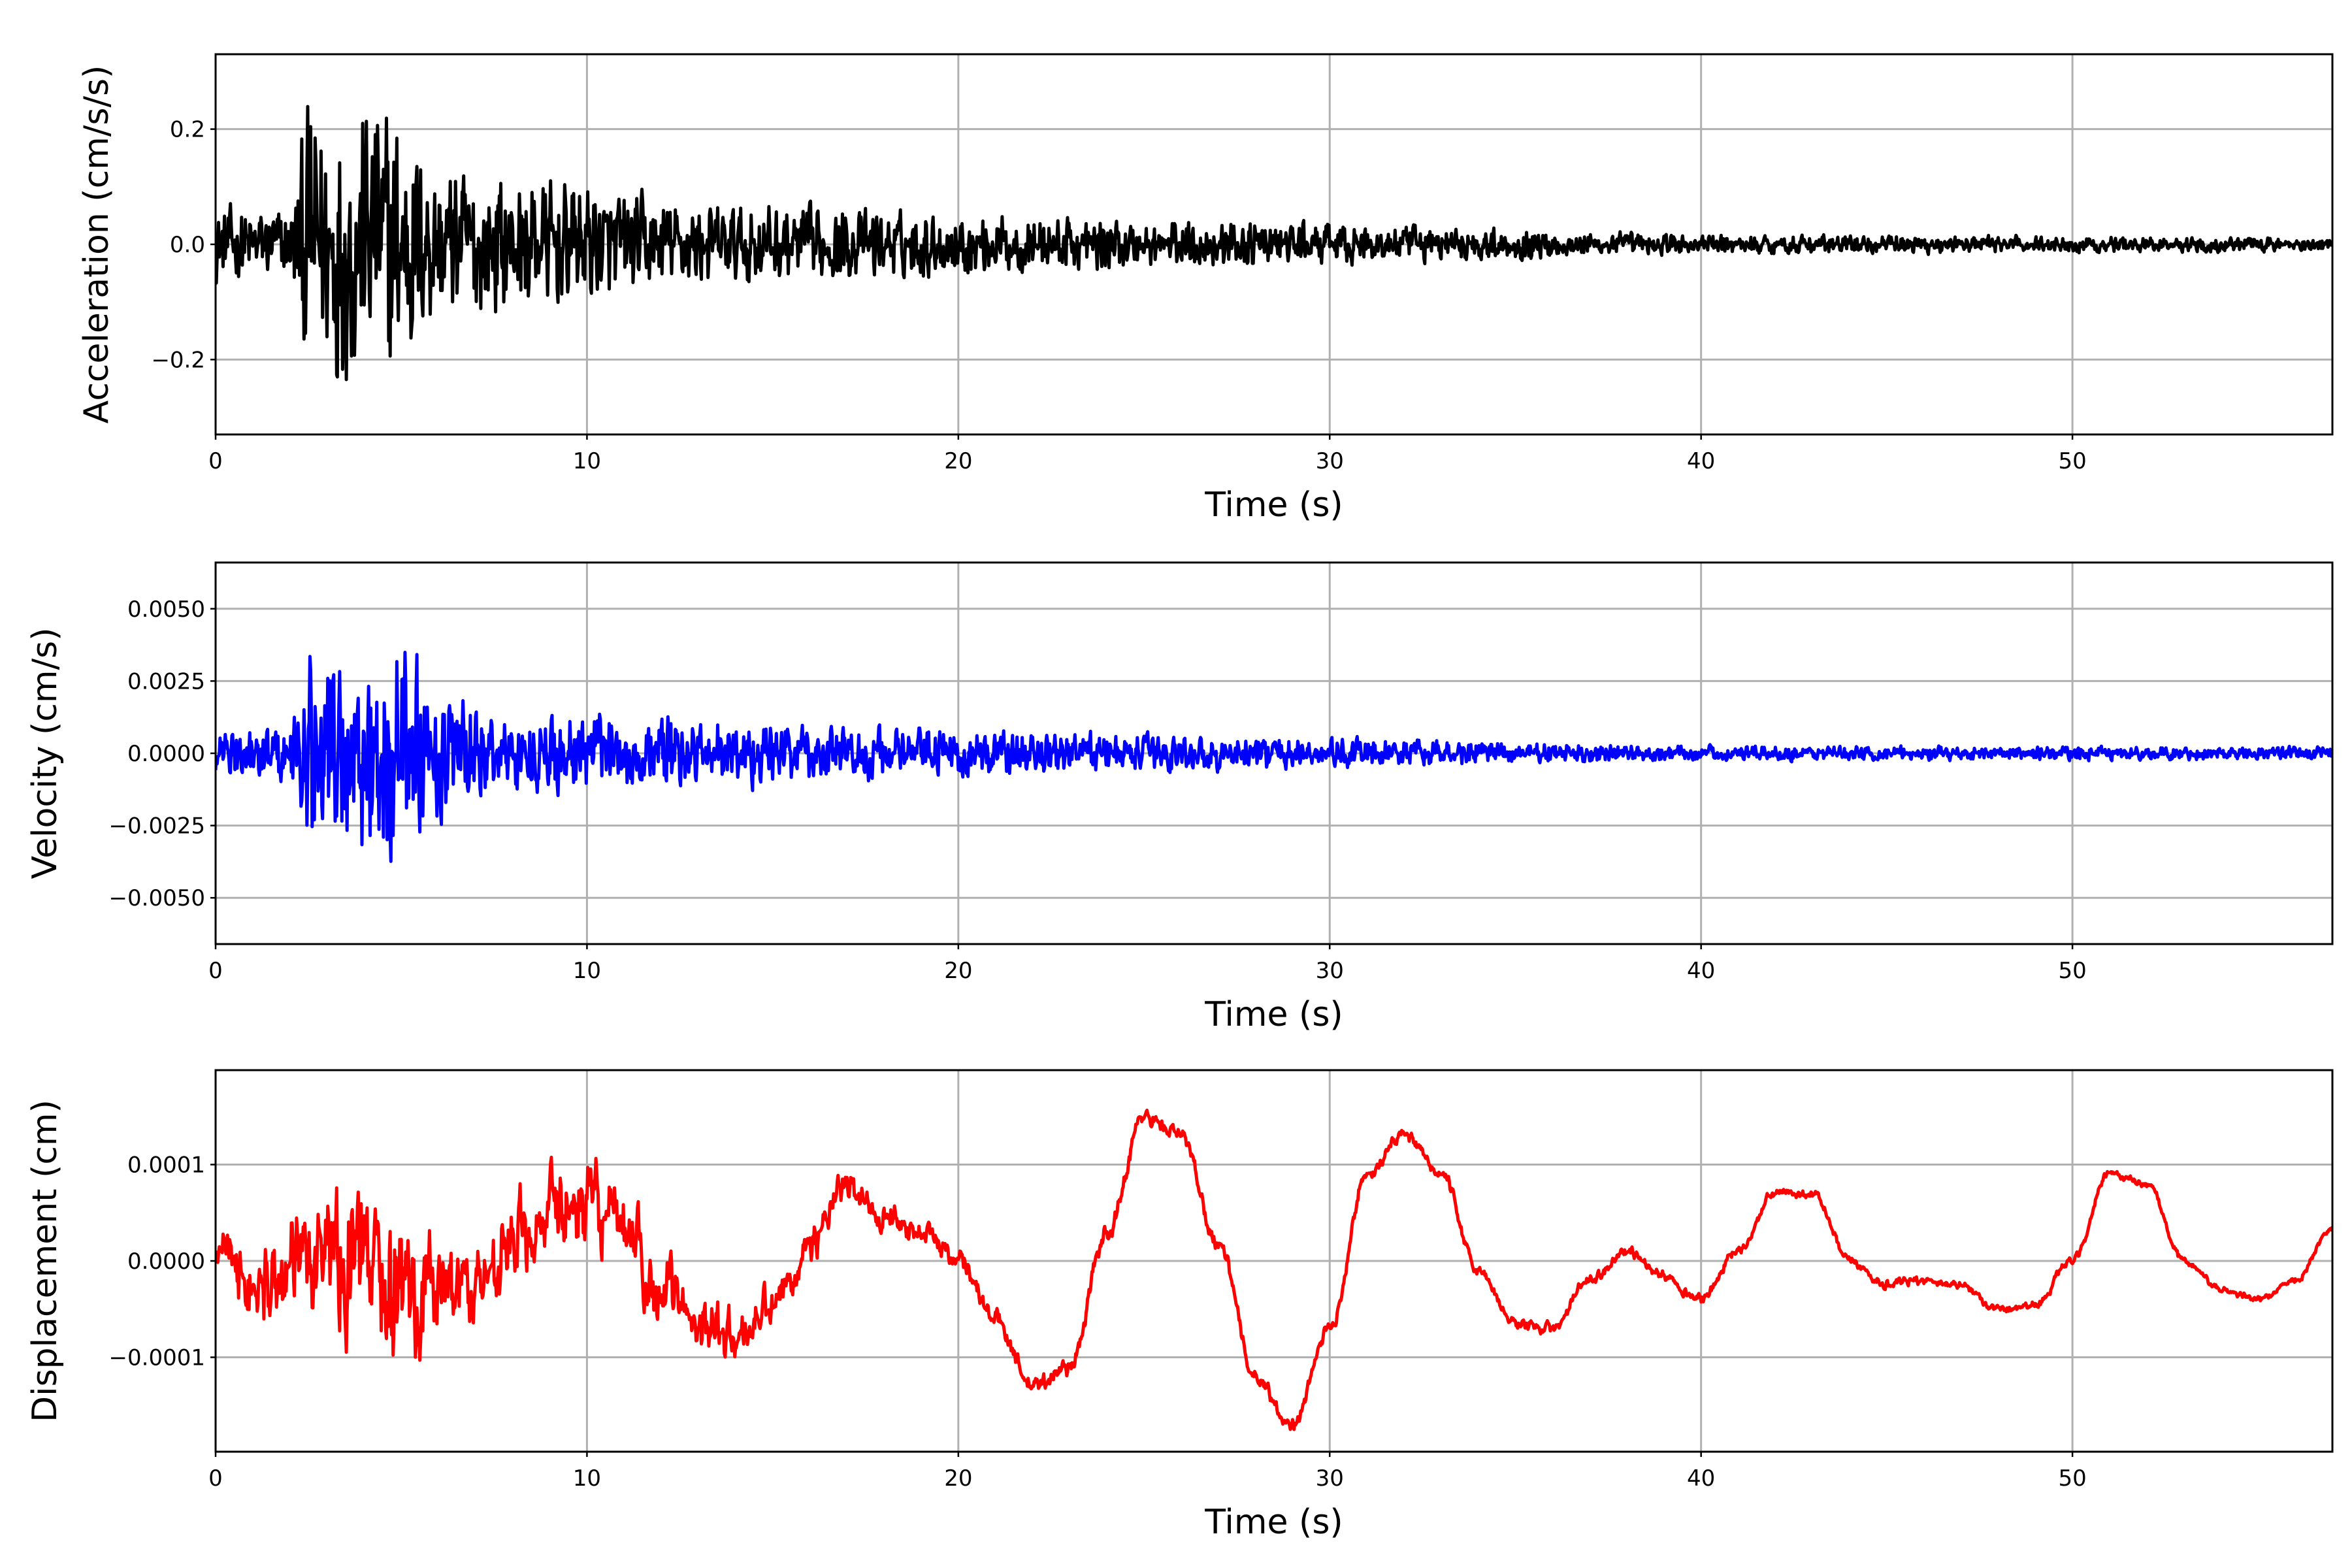 This screenshot has width=2352, height=1568. I want to click on series-line, so click(1274, 757).